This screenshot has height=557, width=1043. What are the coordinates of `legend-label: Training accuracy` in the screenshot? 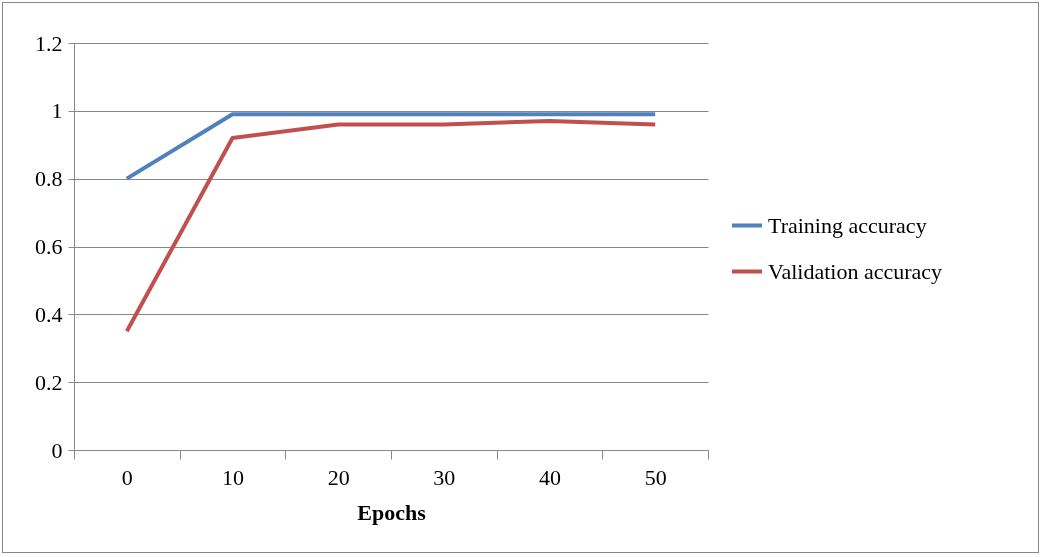 It's located at (847, 225).